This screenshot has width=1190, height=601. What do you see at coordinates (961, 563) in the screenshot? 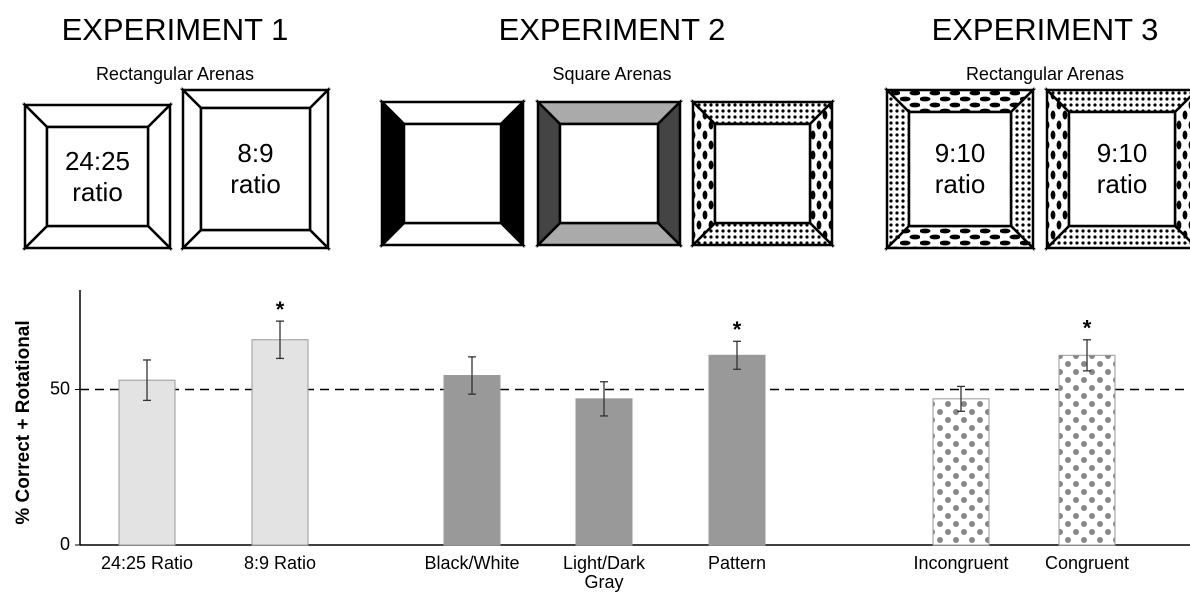
I see `x-tick-label: Incongruent` at bounding box center [961, 563].